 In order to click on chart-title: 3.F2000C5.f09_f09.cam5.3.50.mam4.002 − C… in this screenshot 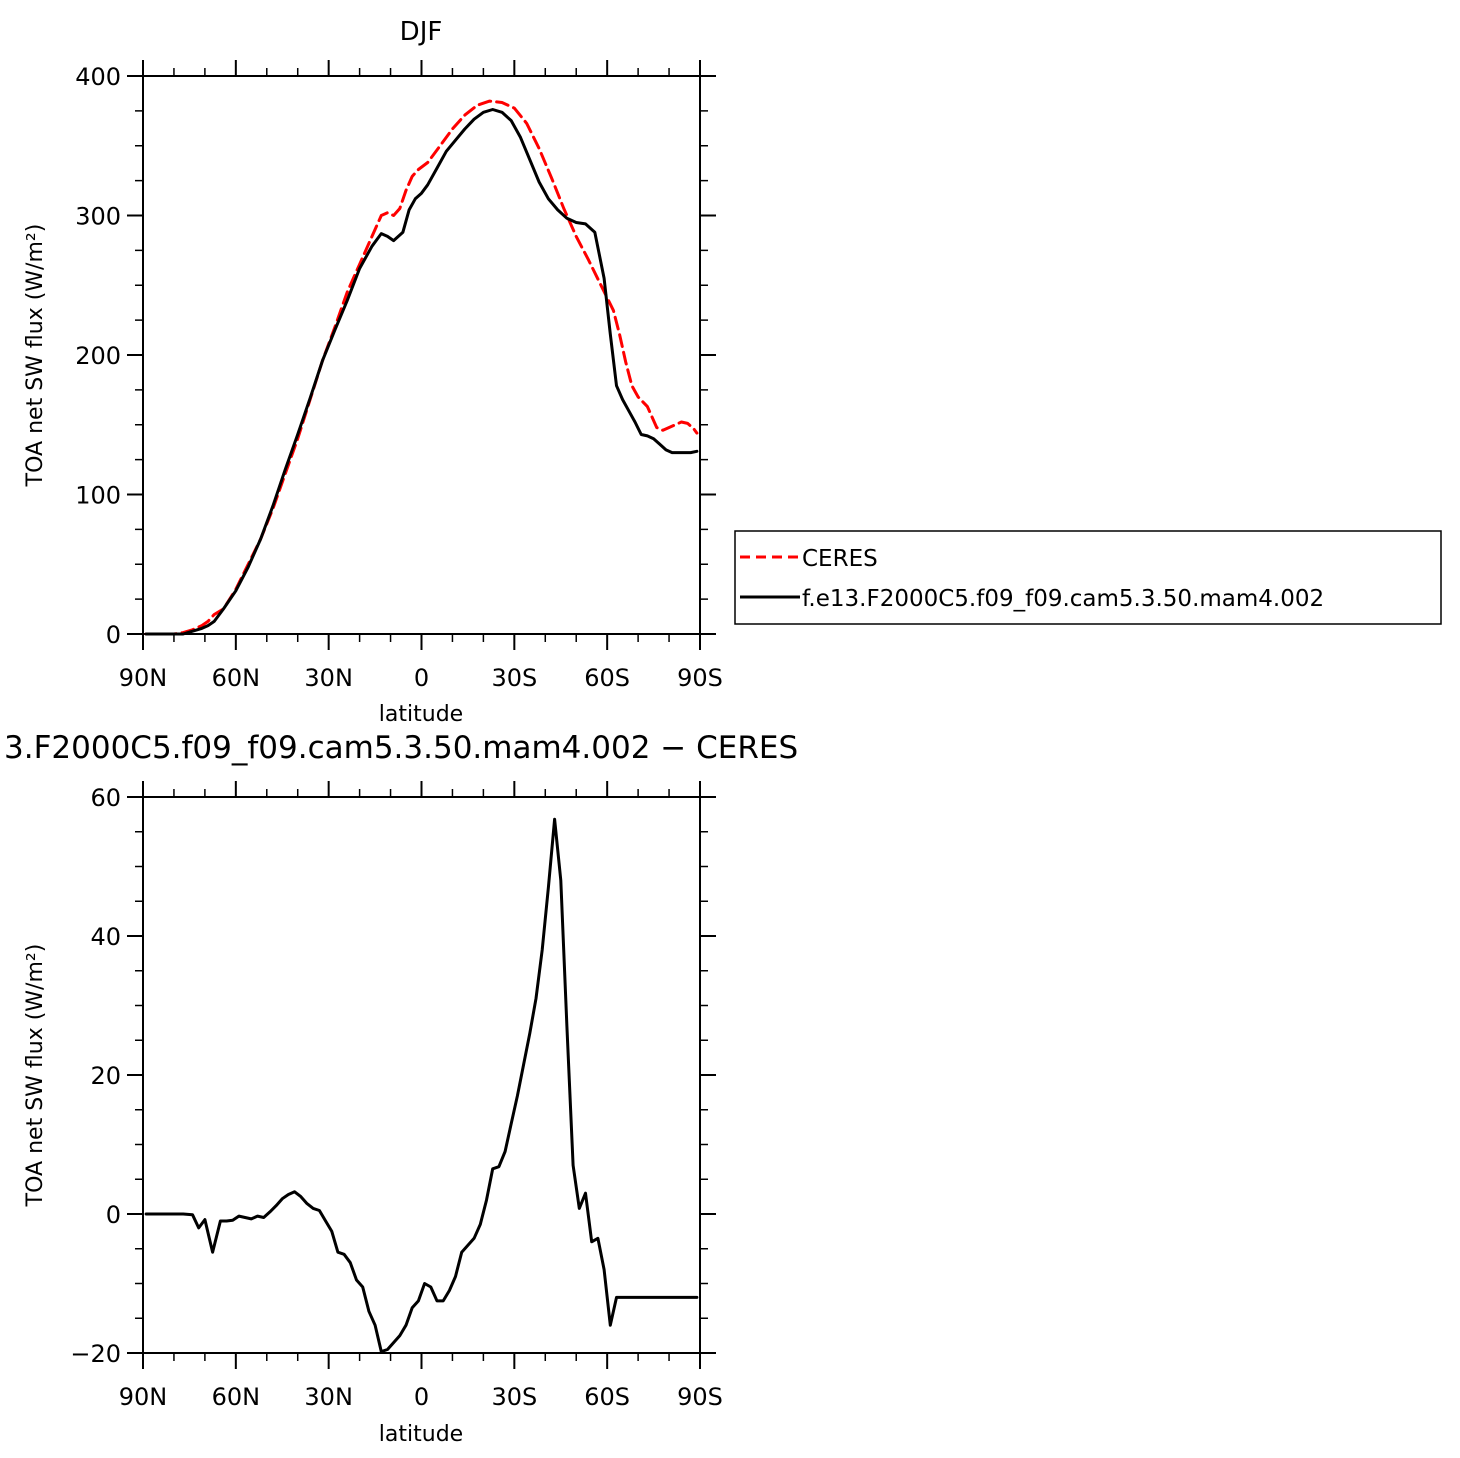, I will do `click(401, 748)`.